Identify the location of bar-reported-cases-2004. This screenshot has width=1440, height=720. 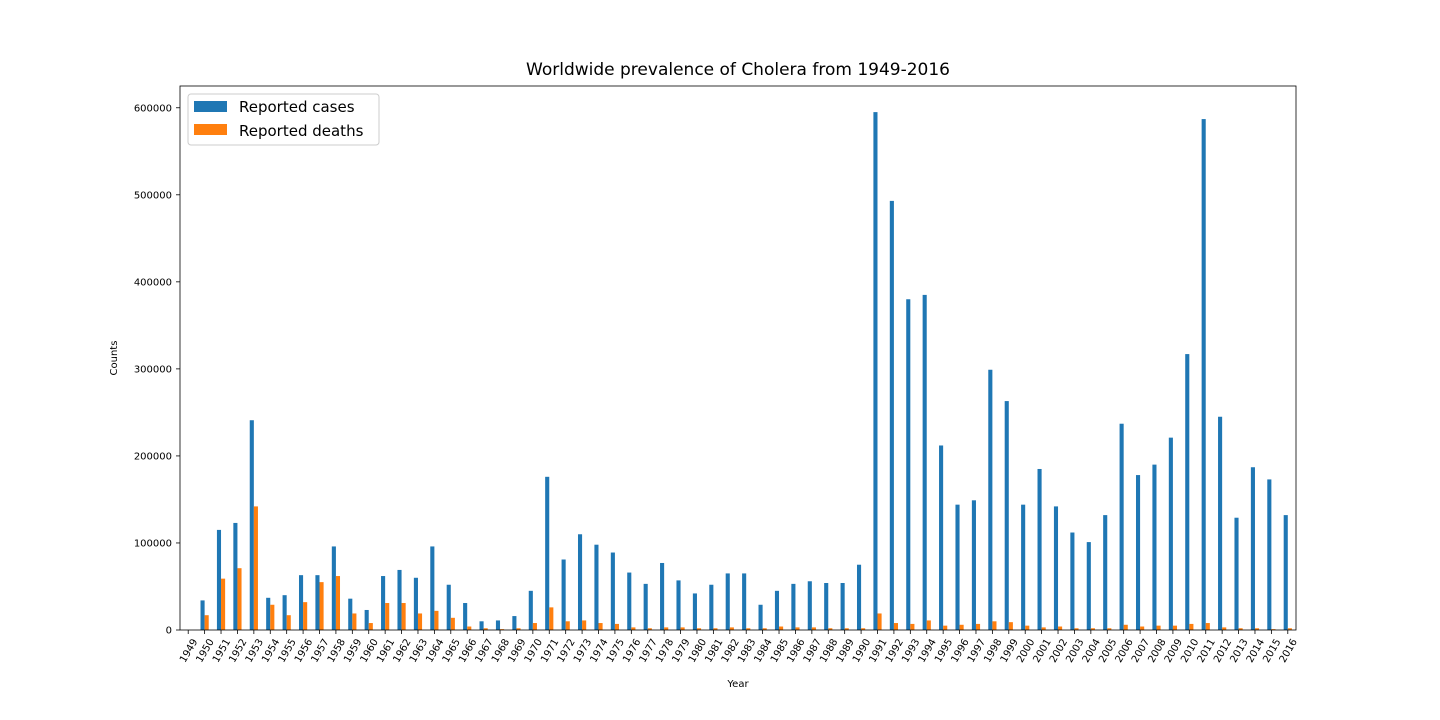
(1088, 586).